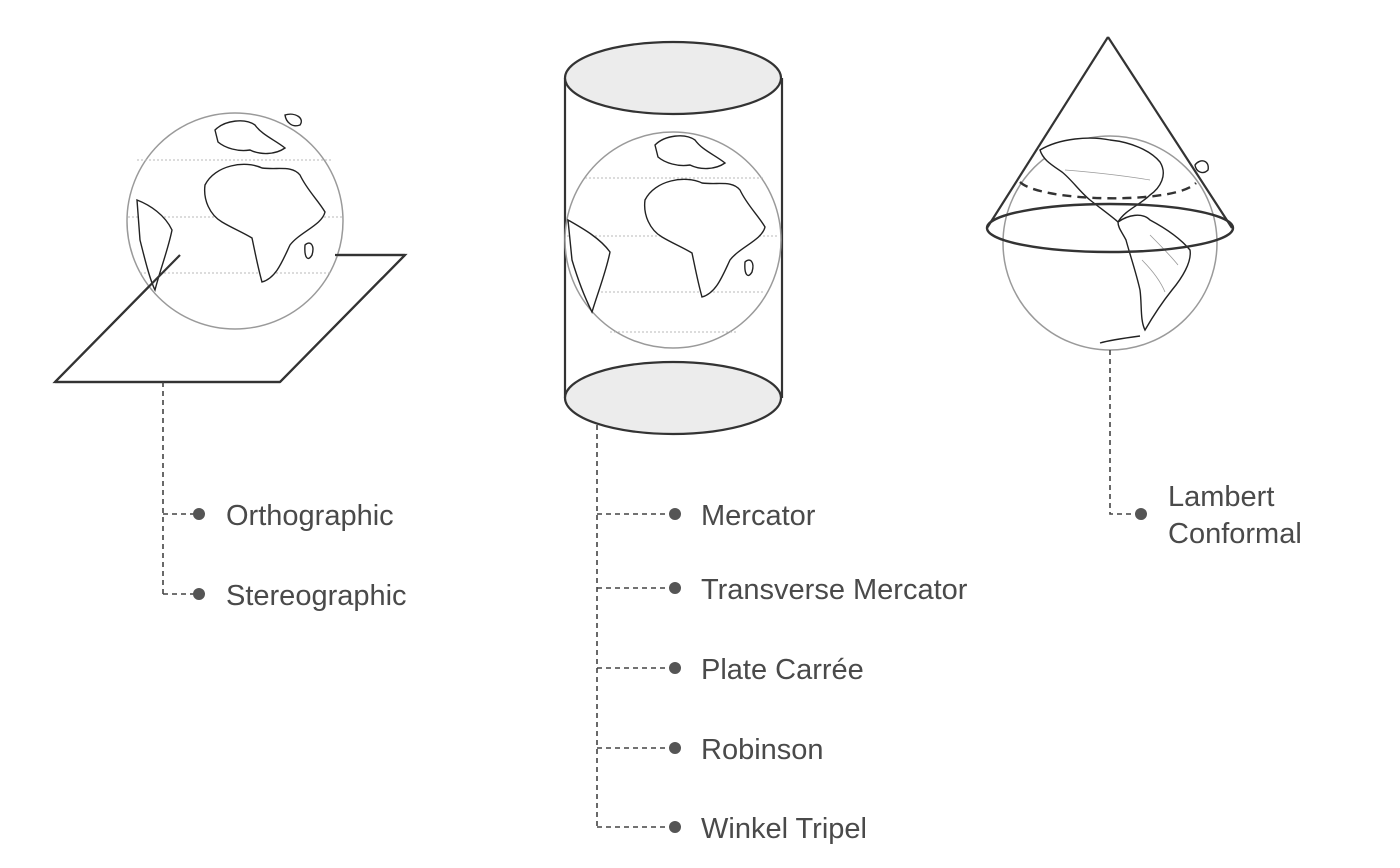 This screenshot has width=1400, height=868. What do you see at coordinates (834, 590) in the screenshot?
I see `label-transverse-mercator: Transverse Mercator` at bounding box center [834, 590].